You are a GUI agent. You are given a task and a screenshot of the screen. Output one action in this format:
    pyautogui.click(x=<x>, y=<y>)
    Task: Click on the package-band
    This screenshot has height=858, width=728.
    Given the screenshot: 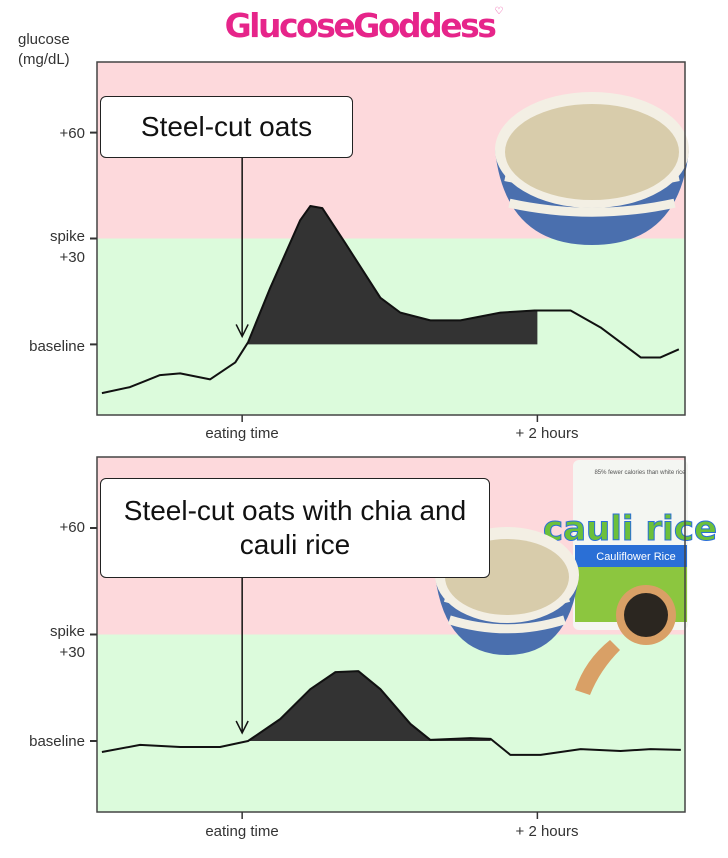 What is the action you would take?
    pyautogui.click(x=631, y=556)
    